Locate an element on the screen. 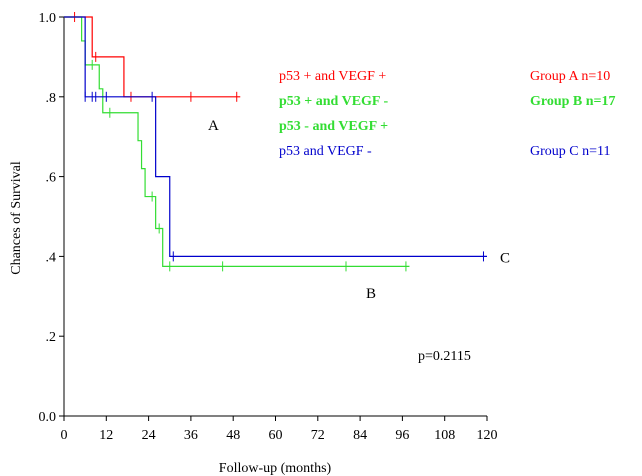 This screenshot has width=642, height=476. x-tick-label: 60 is located at coordinates (276, 435).